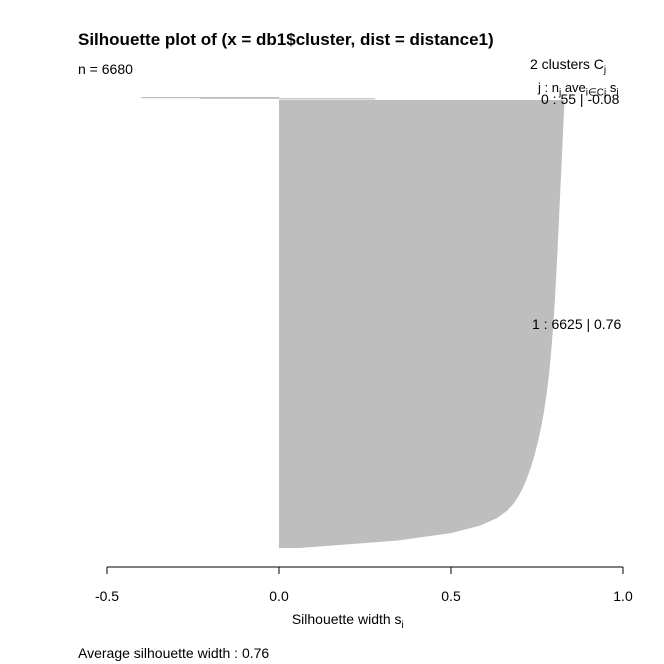 The height and width of the screenshot is (664, 664). Describe the element at coordinates (279, 596) in the screenshot. I see `x-tick-label: 0.0` at that location.